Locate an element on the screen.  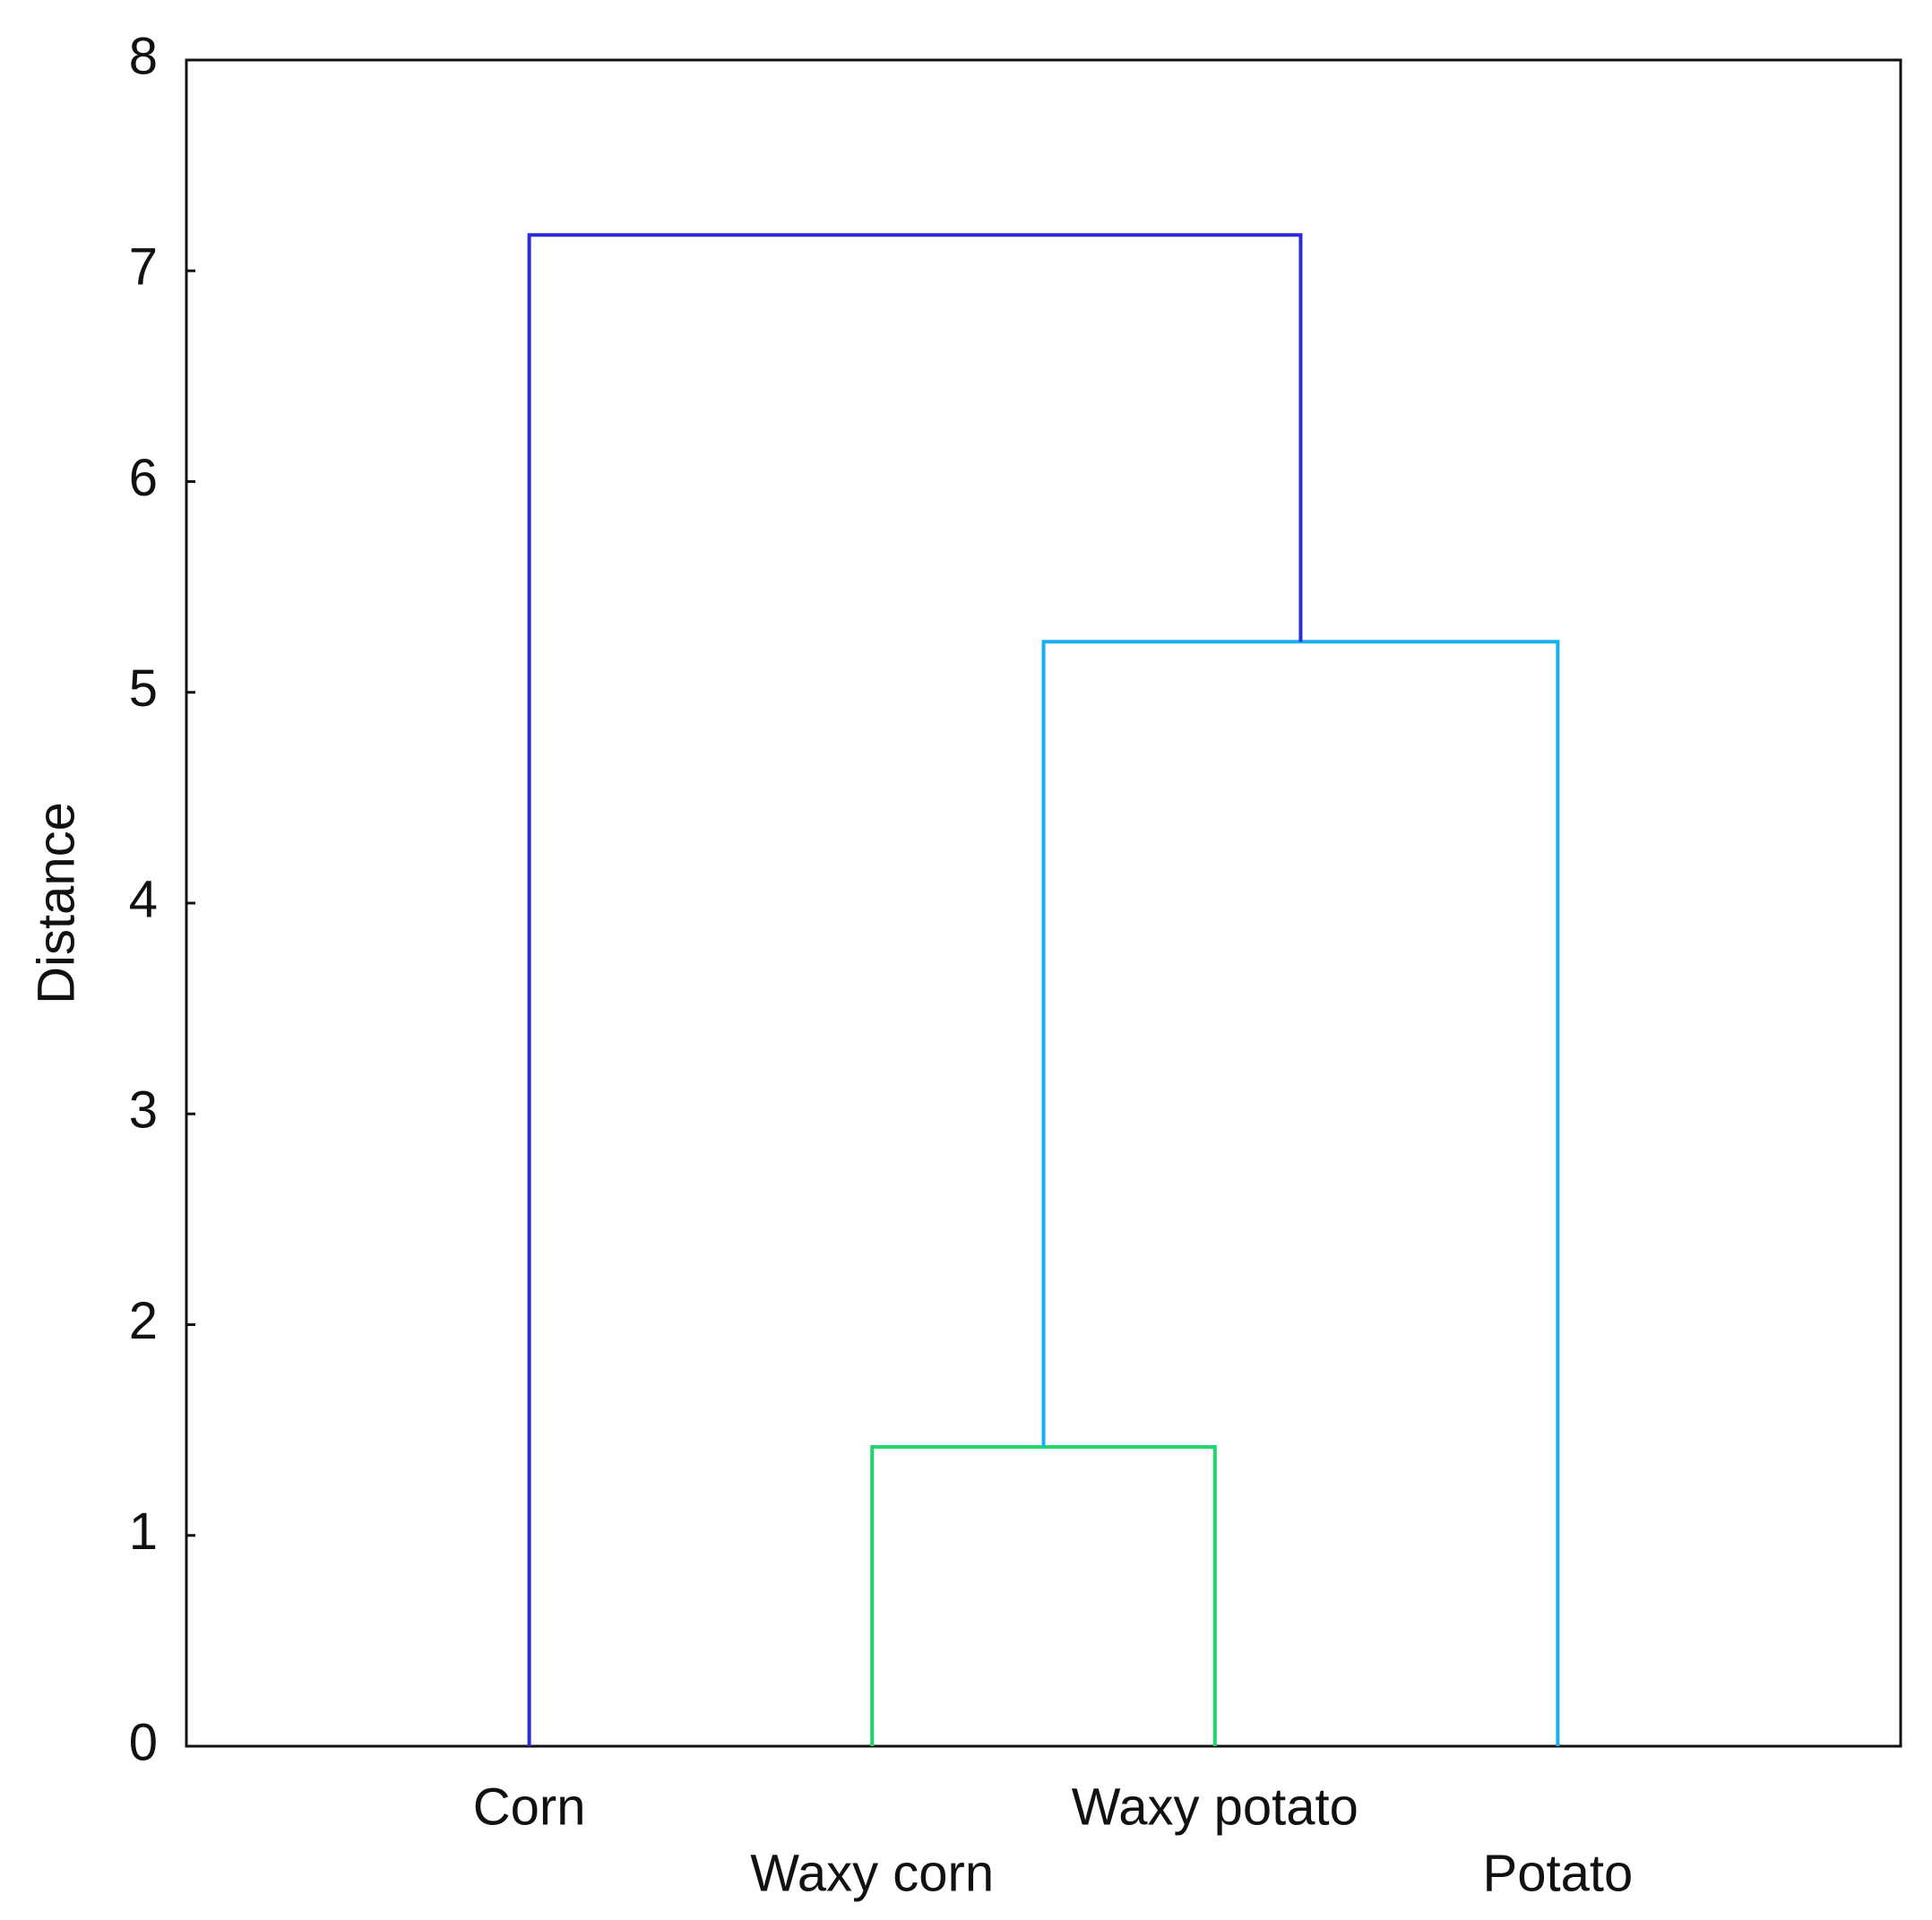
y-tick-label: 6 is located at coordinates (143, 478).